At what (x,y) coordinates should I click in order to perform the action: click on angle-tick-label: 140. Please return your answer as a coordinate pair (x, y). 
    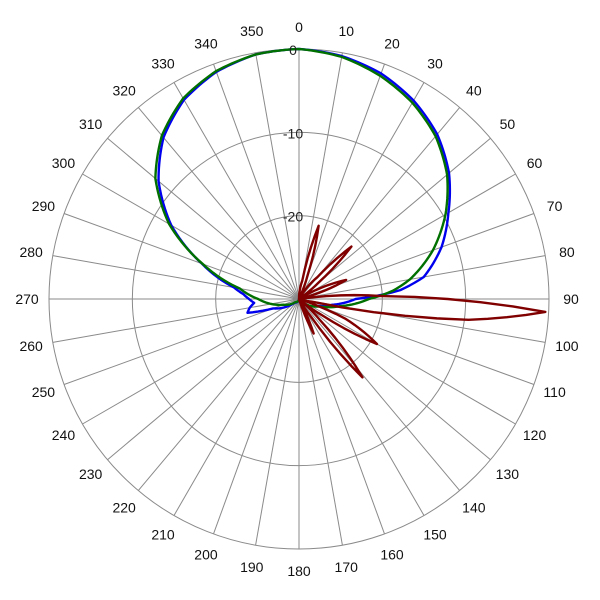
    Looking at the image, I should click on (474, 507).